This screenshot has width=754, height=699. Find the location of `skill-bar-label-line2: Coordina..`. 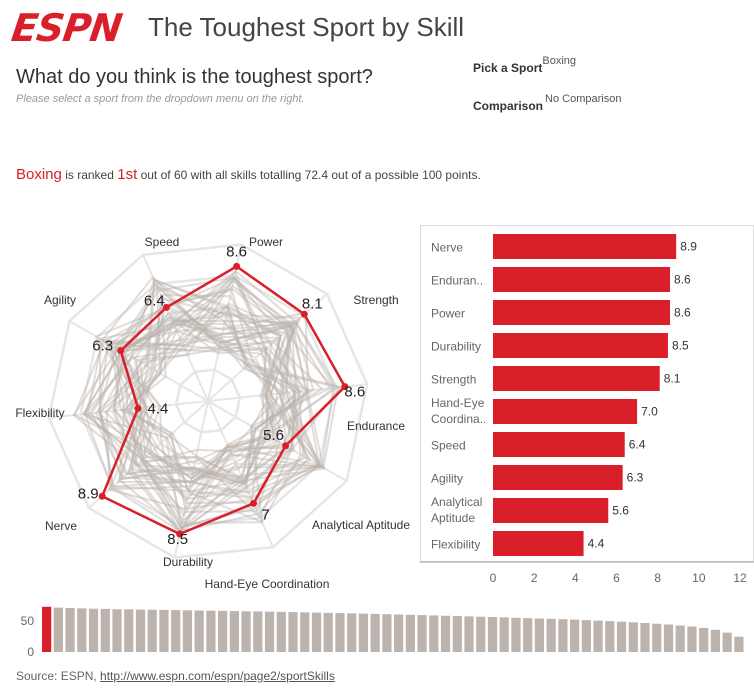

skill-bar-label-line2: Coordina.. is located at coordinates (458, 419).